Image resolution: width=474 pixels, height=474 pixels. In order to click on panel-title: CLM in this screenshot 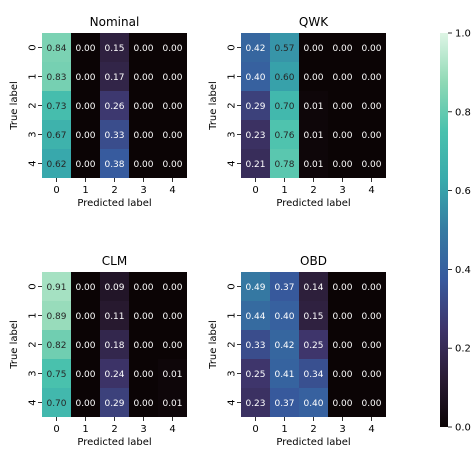, I will do `click(114, 261)`.